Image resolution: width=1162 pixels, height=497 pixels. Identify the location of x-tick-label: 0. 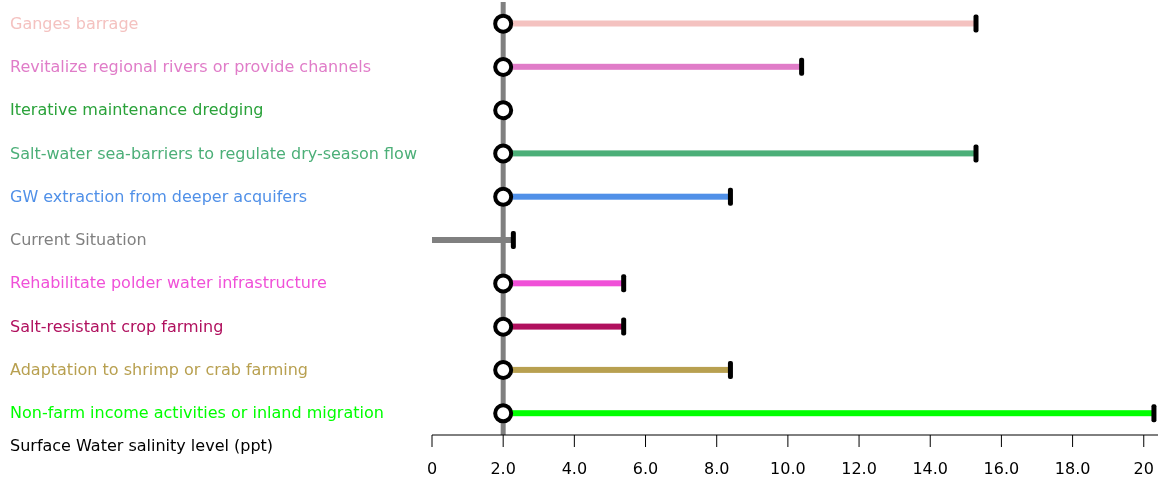
(432, 469).